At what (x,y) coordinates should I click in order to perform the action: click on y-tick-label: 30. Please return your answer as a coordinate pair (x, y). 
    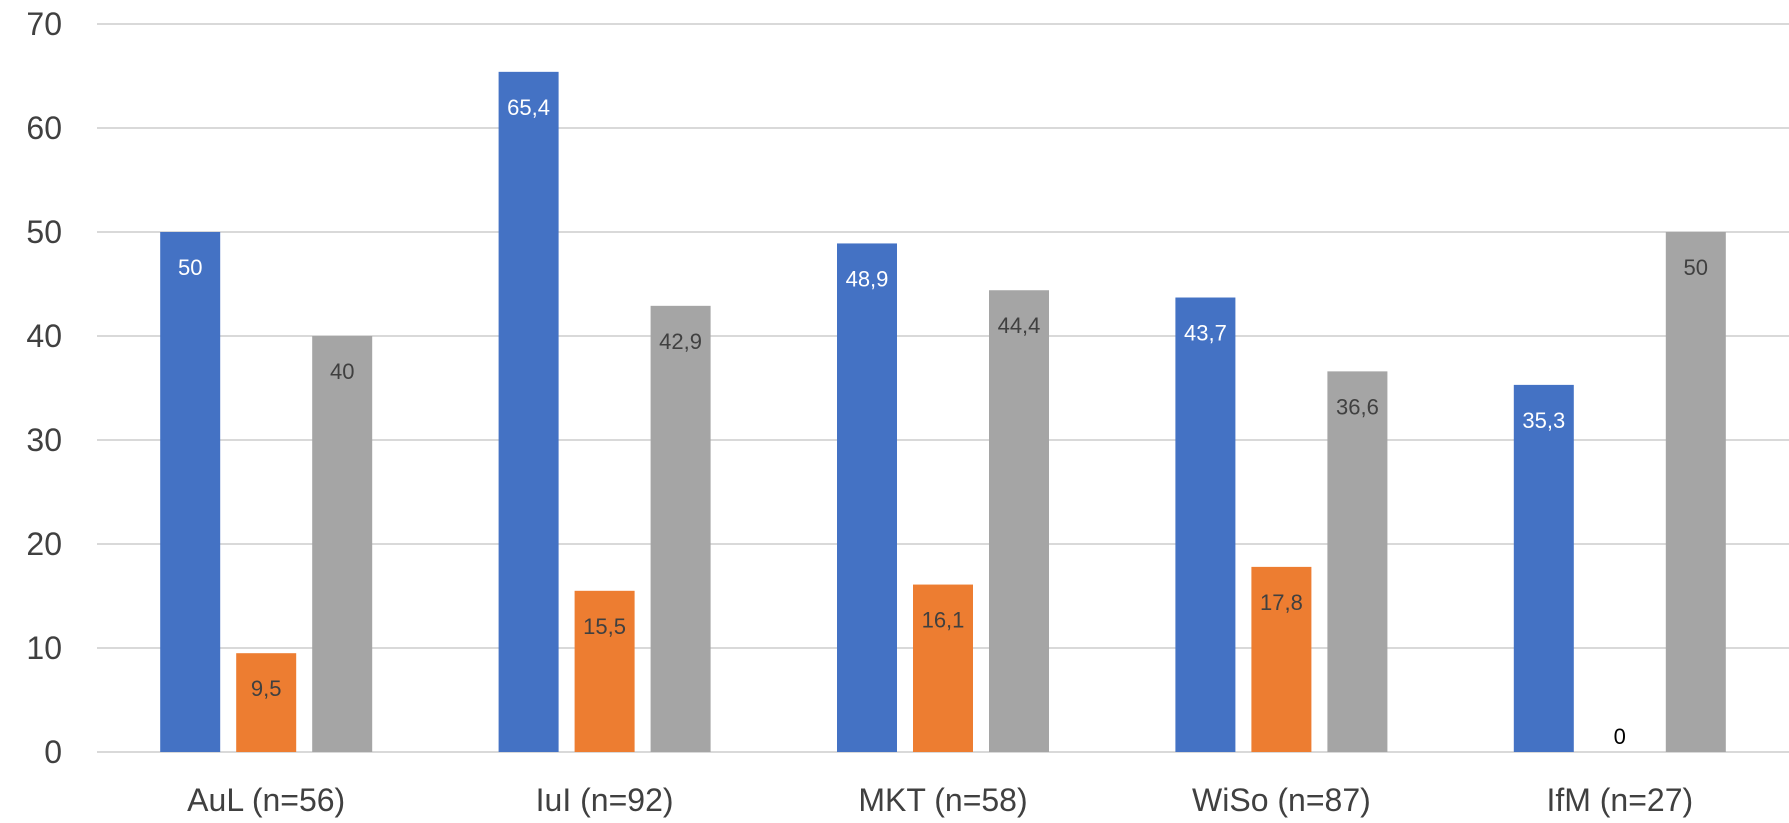
    Looking at the image, I should click on (44, 440).